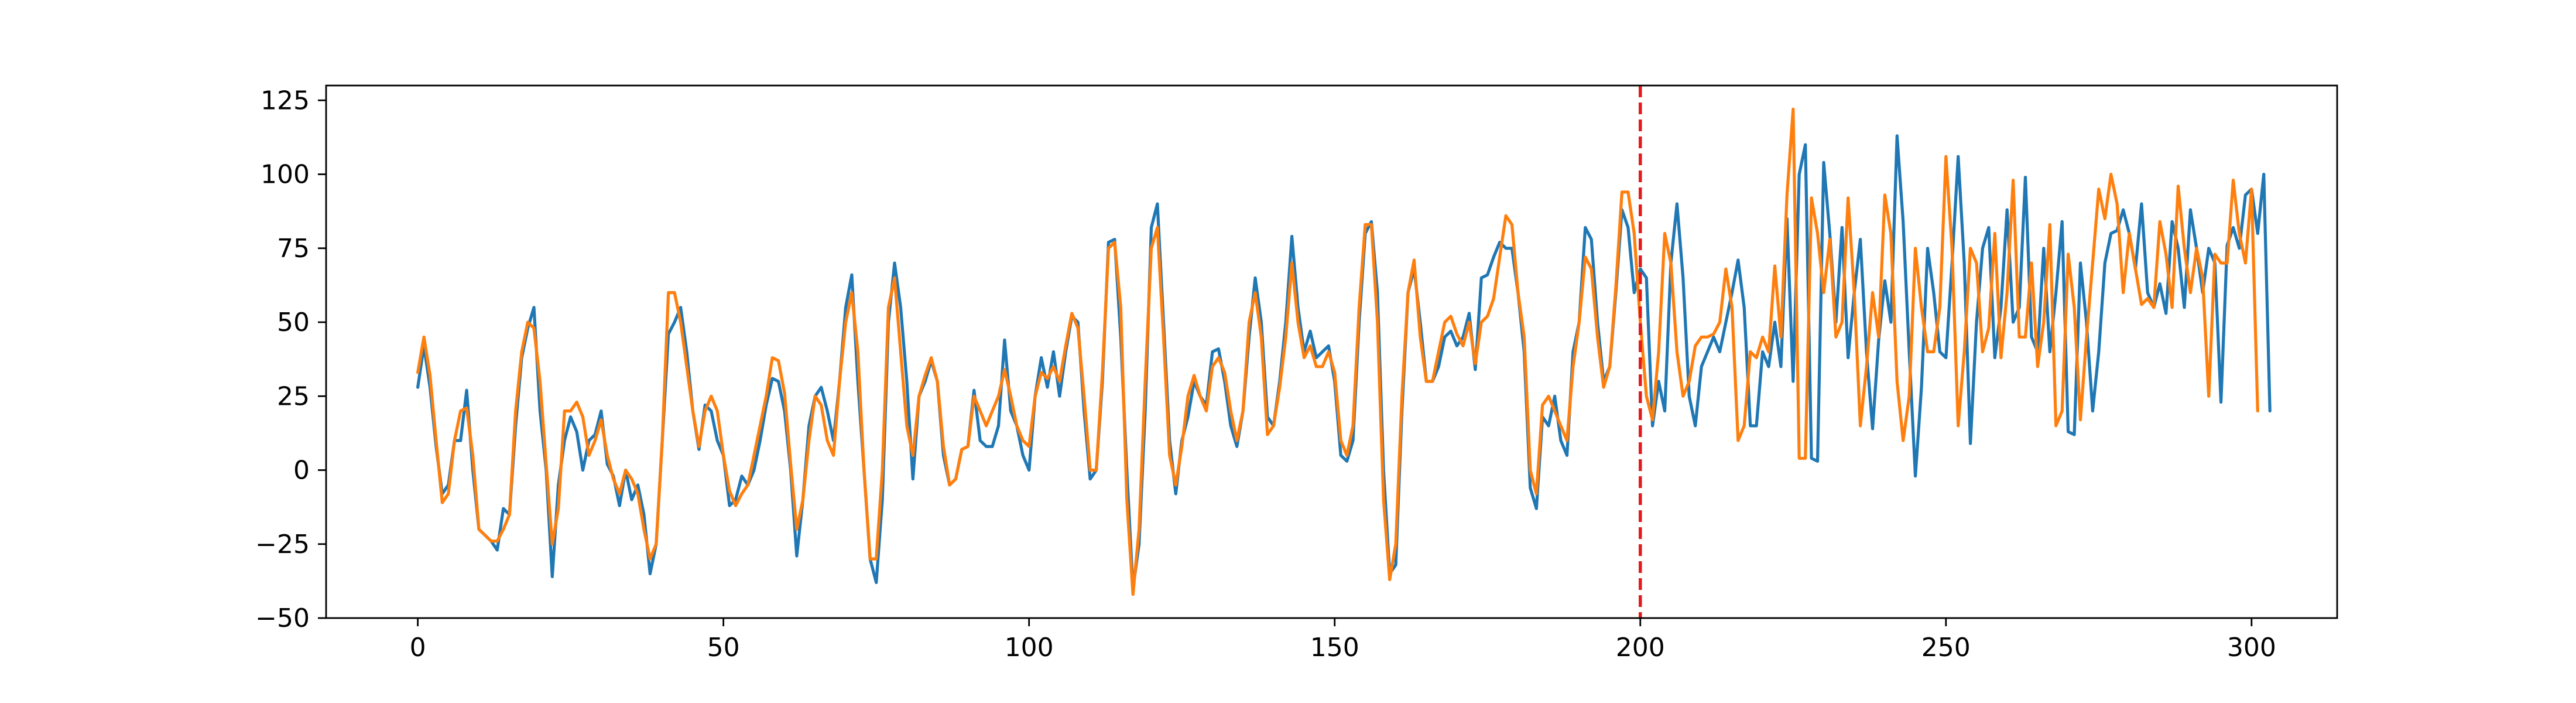 This screenshot has width=2576, height=703. What do you see at coordinates (285, 100) in the screenshot?
I see `y-tick-label: 125` at bounding box center [285, 100].